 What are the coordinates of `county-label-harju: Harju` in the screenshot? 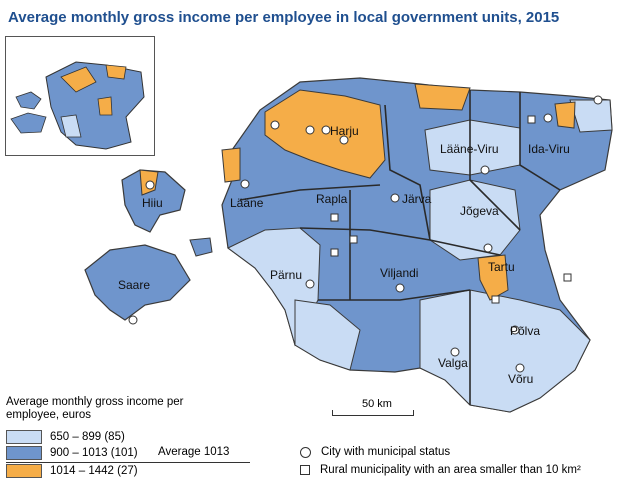 It's located at (344, 131).